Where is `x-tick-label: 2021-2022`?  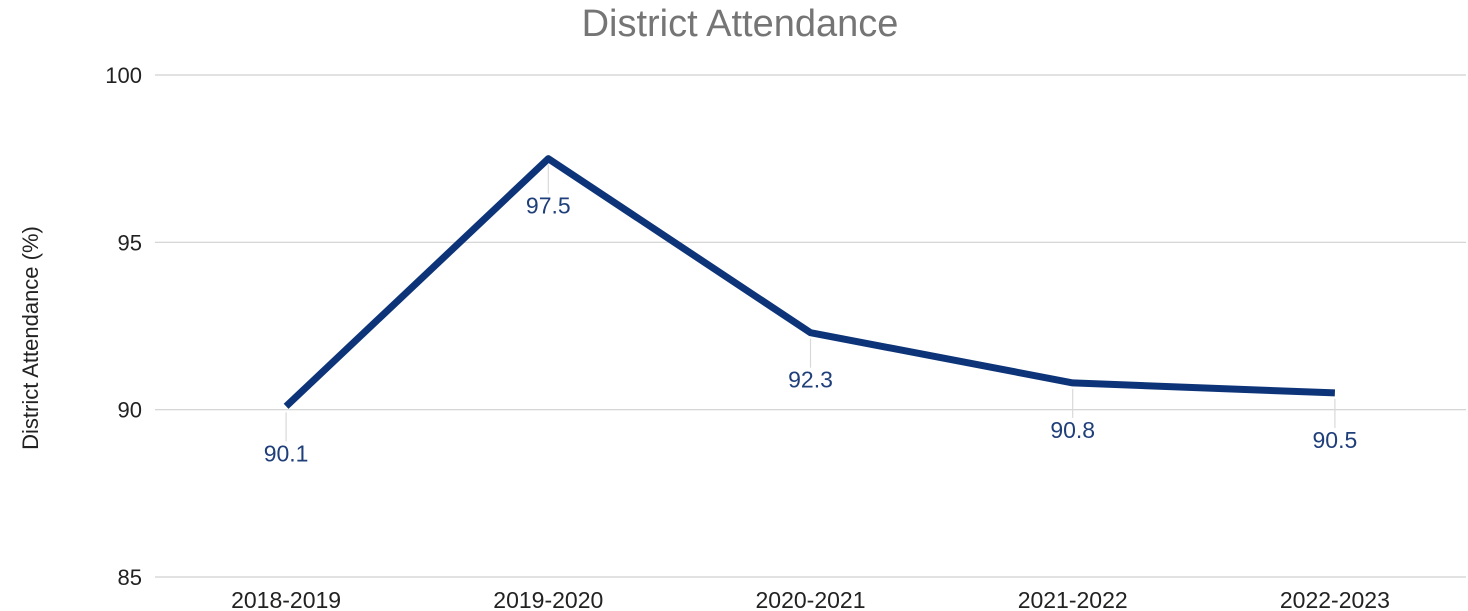 x-tick-label: 2021-2022 is located at coordinates (1073, 599).